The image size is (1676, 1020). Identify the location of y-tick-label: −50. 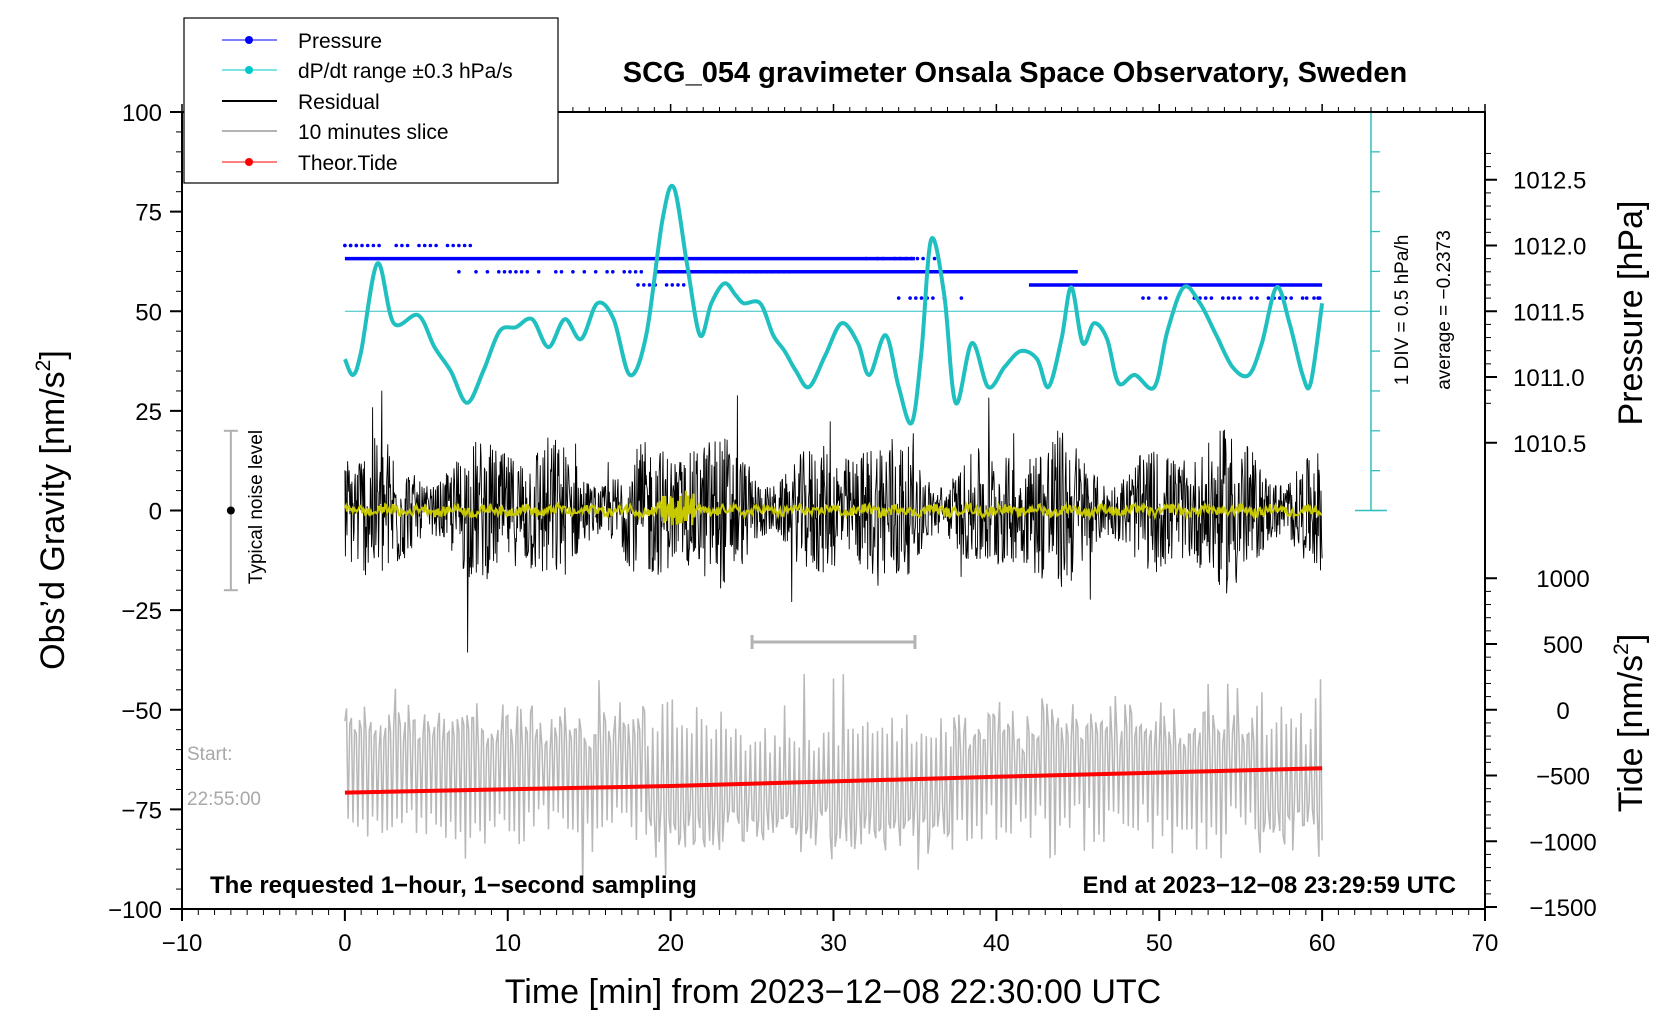
(141, 711).